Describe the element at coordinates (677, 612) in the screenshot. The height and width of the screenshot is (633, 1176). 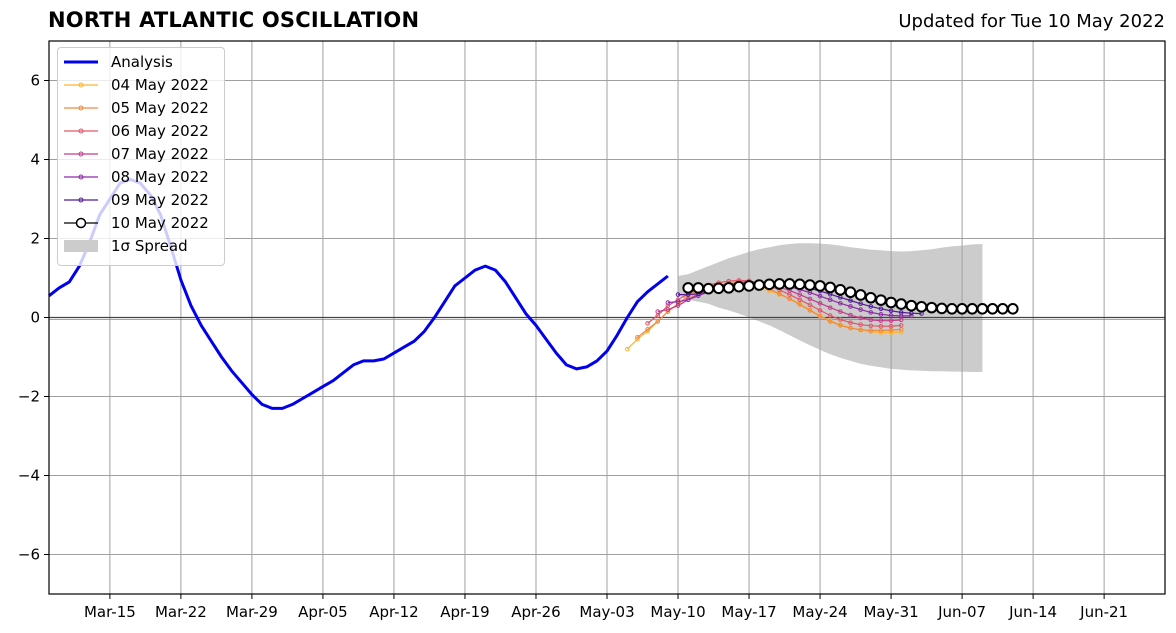
I see `x-tick-label: May-10` at that location.